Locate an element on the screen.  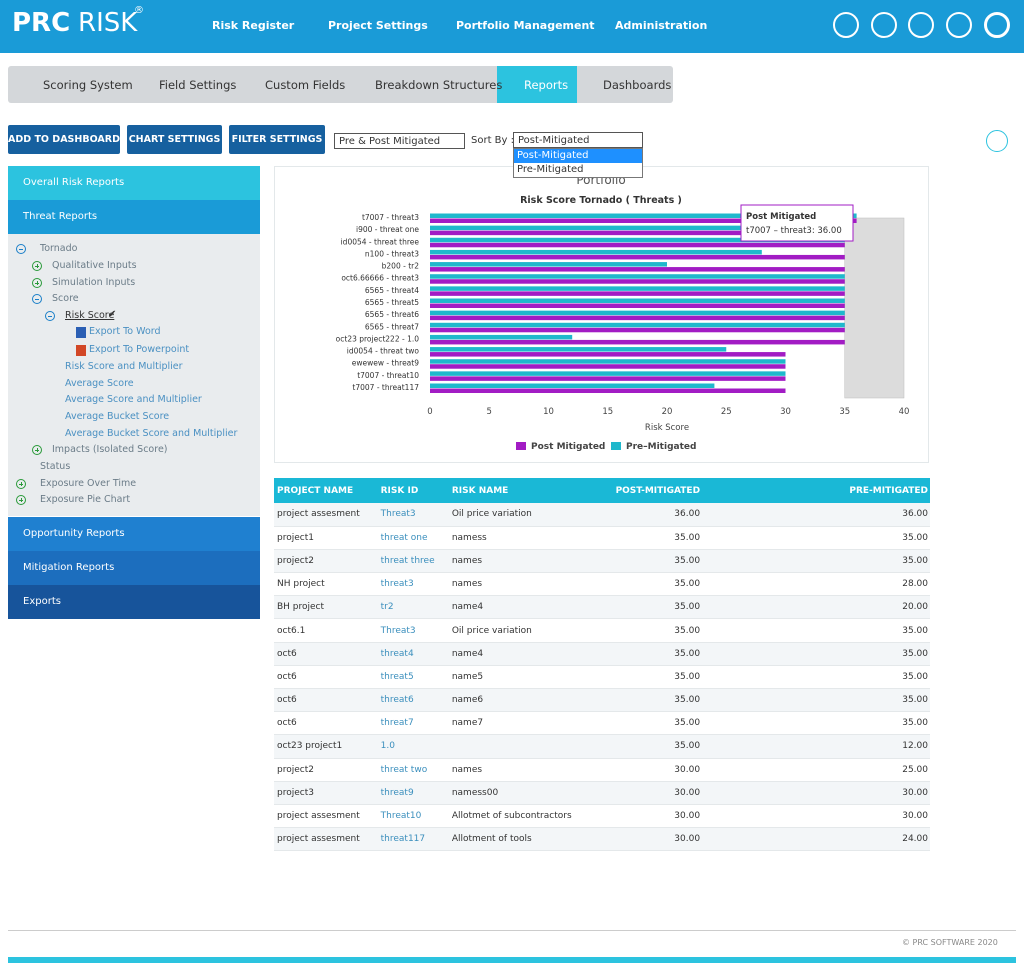
active-tab is located at coordinates (537, 84).